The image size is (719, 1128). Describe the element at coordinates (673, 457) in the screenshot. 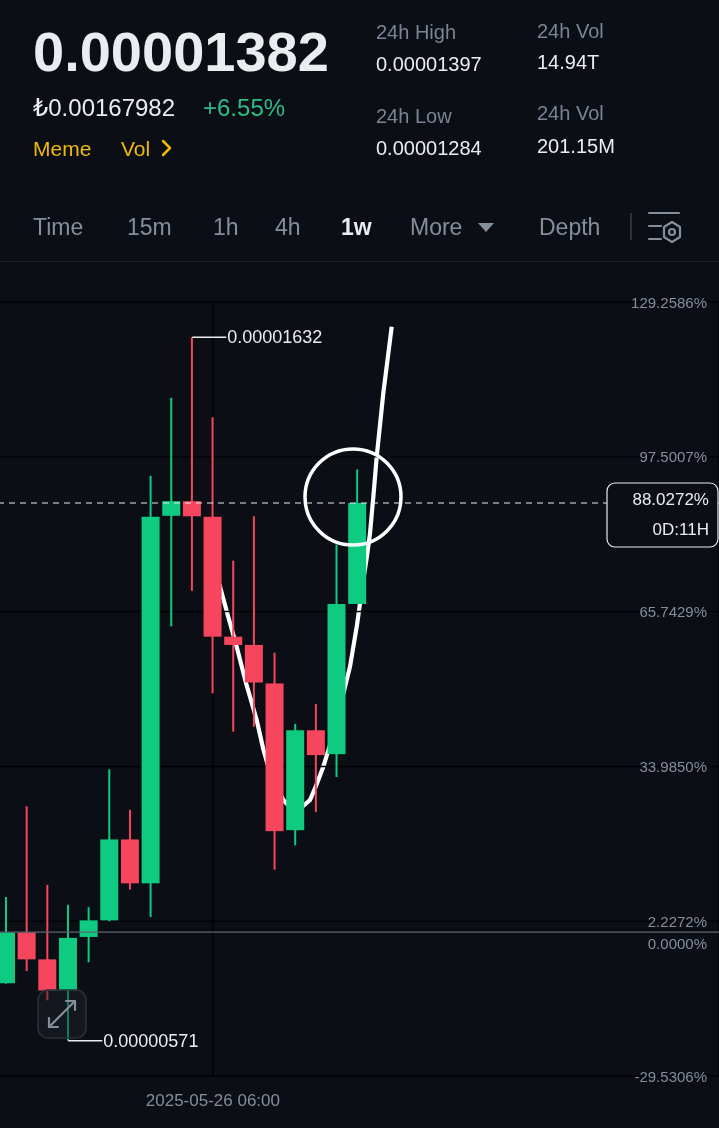

I see `y-tick-label: 97.5007%` at that location.